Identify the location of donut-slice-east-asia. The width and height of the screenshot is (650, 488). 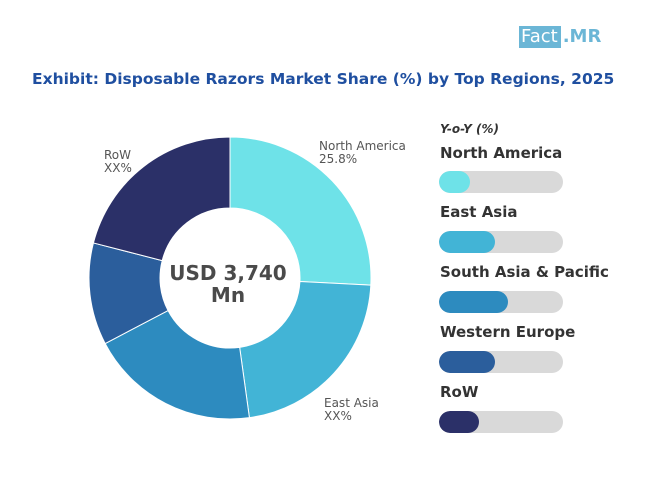
(305, 349).